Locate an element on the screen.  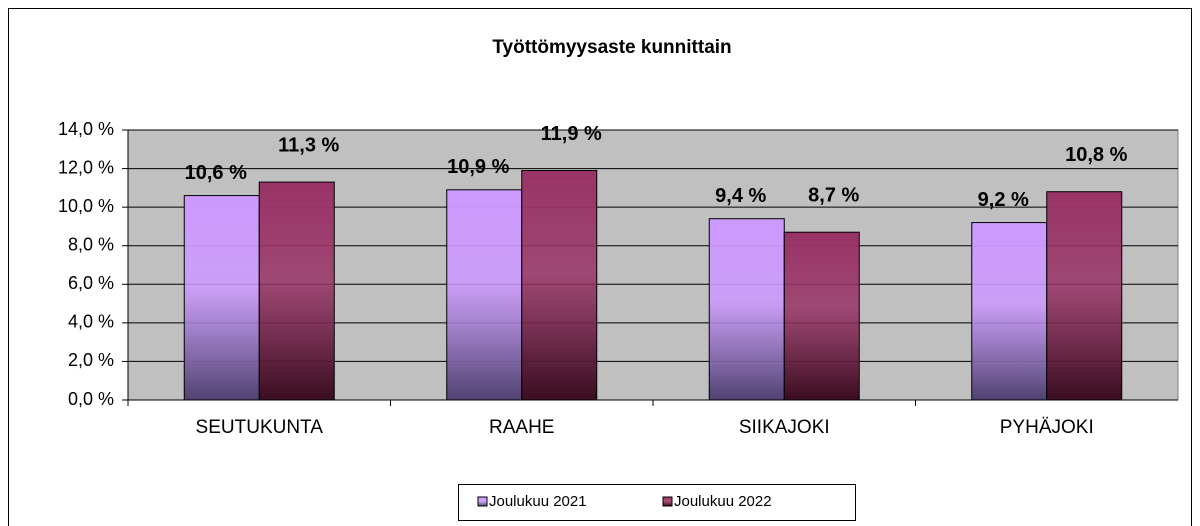
data-label: 10,9 % is located at coordinates (478, 167).